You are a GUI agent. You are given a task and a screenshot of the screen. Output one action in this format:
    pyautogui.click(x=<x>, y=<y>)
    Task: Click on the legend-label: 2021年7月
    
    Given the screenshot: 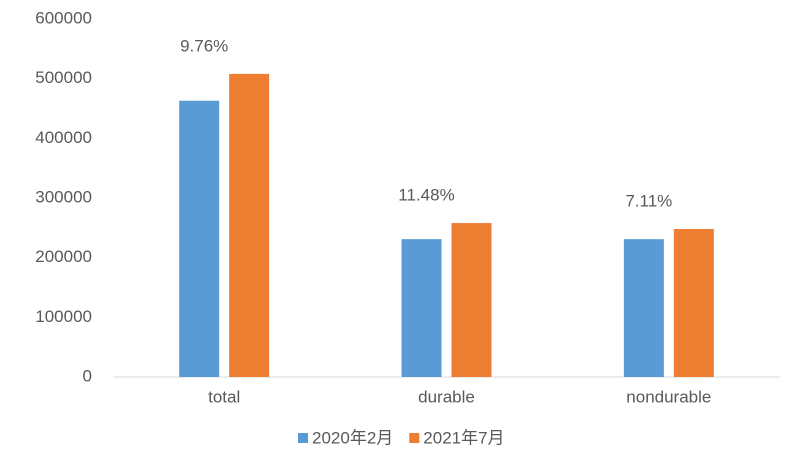 What is the action you would take?
    pyautogui.click(x=463, y=437)
    